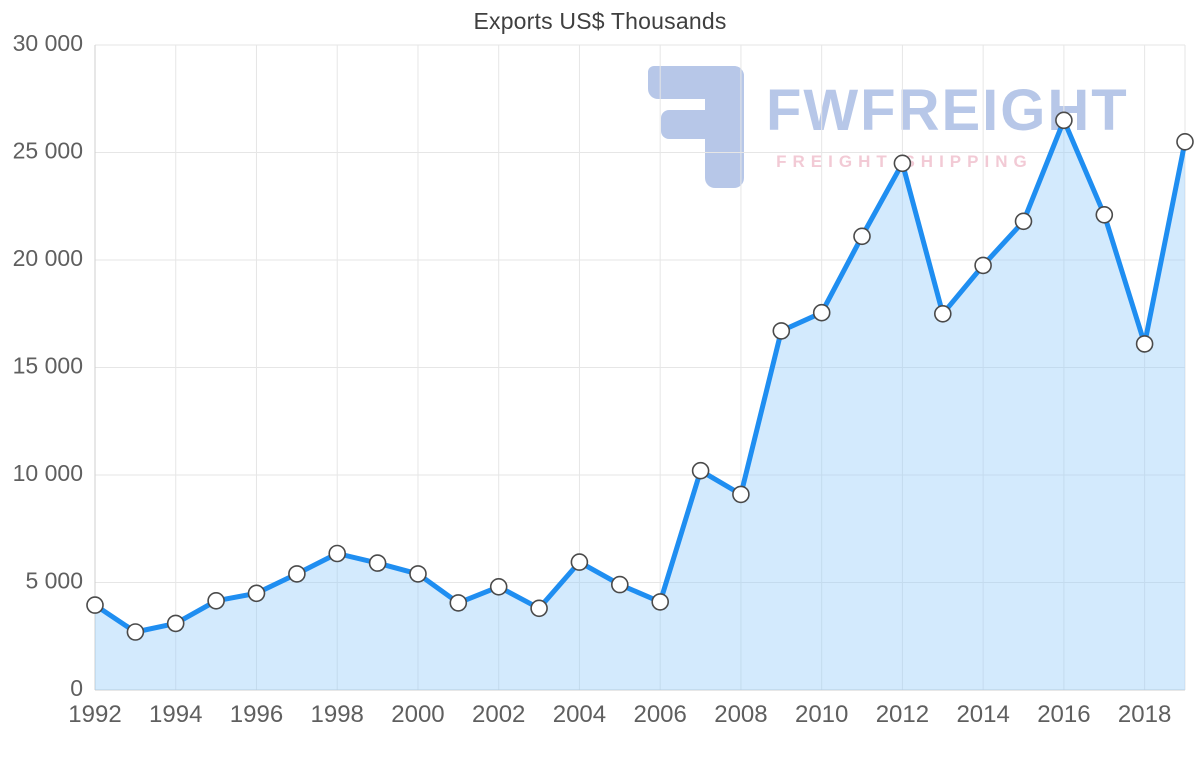  Describe the element at coordinates (659, 714) in the screenshot. I see `x-tick-label: 2006` at that location.